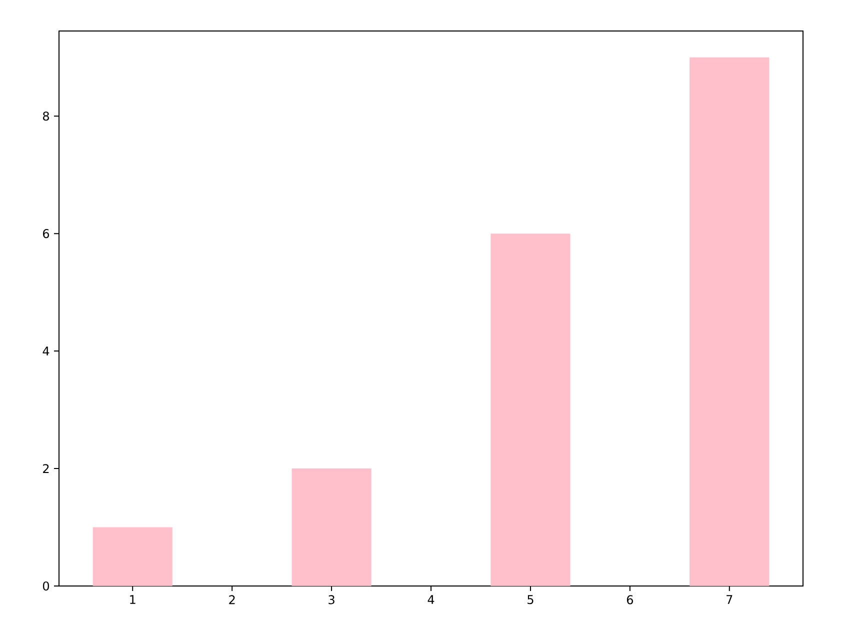  I want to click on x-tick-label: 1, so click(133, 599).